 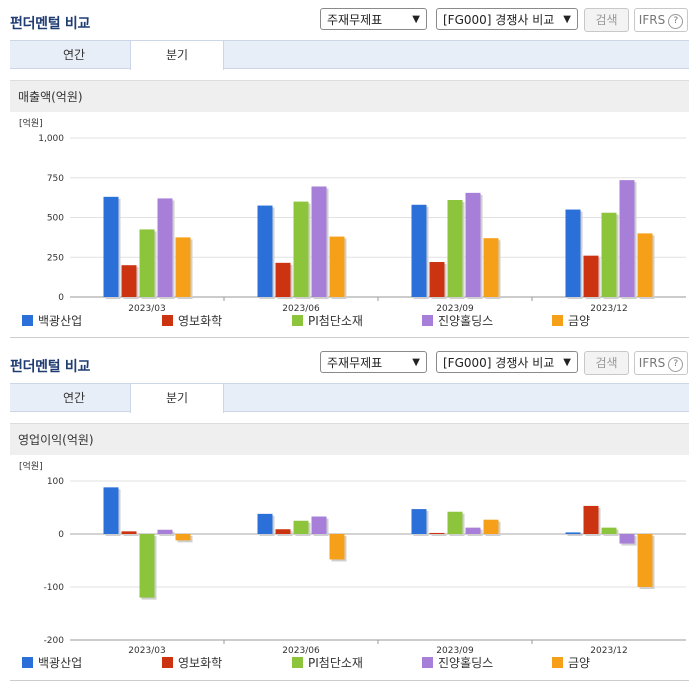 What do you see at coordinates (335, 663) in the screenshot?
I see `legend-label: PI첨단소재` at bounding box center [335, 663].